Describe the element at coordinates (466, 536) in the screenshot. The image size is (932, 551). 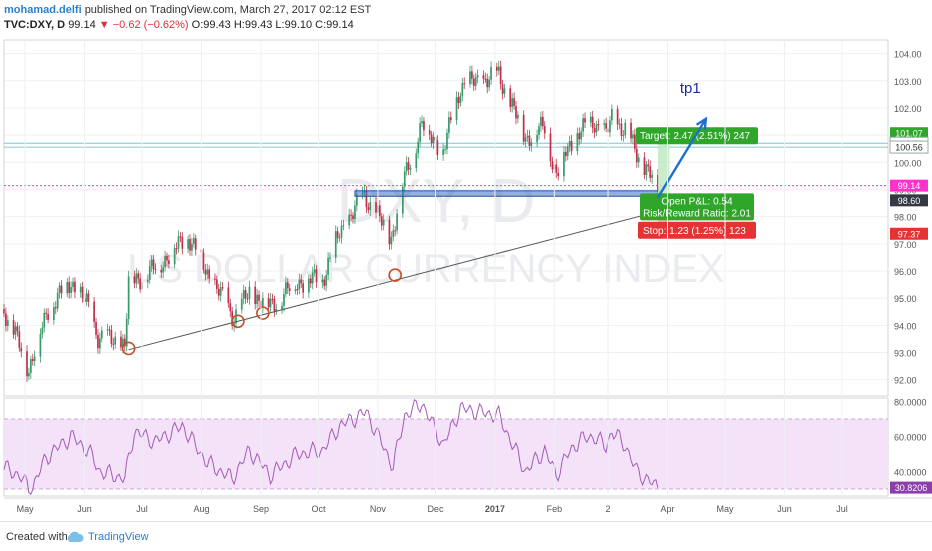
I see `footer: Created with TradingView` at that location.